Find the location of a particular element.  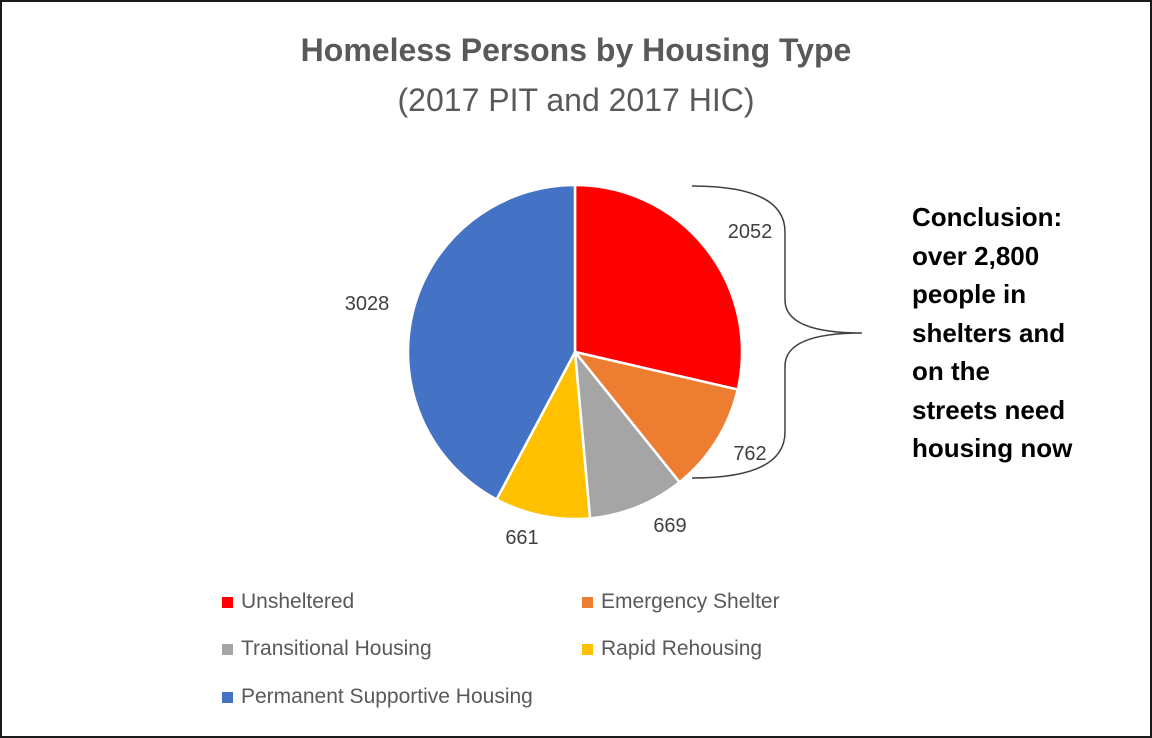

data-label-emergency-shelter: 762 is located at coordinates (749, 454).